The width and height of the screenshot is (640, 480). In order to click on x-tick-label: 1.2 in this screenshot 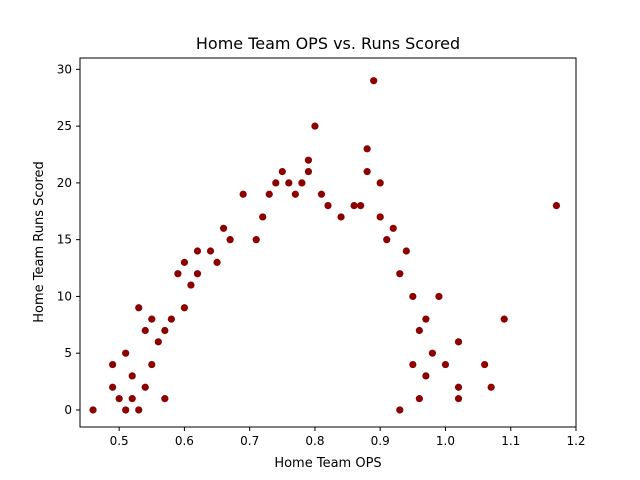, I will do `click(575, 441)`.